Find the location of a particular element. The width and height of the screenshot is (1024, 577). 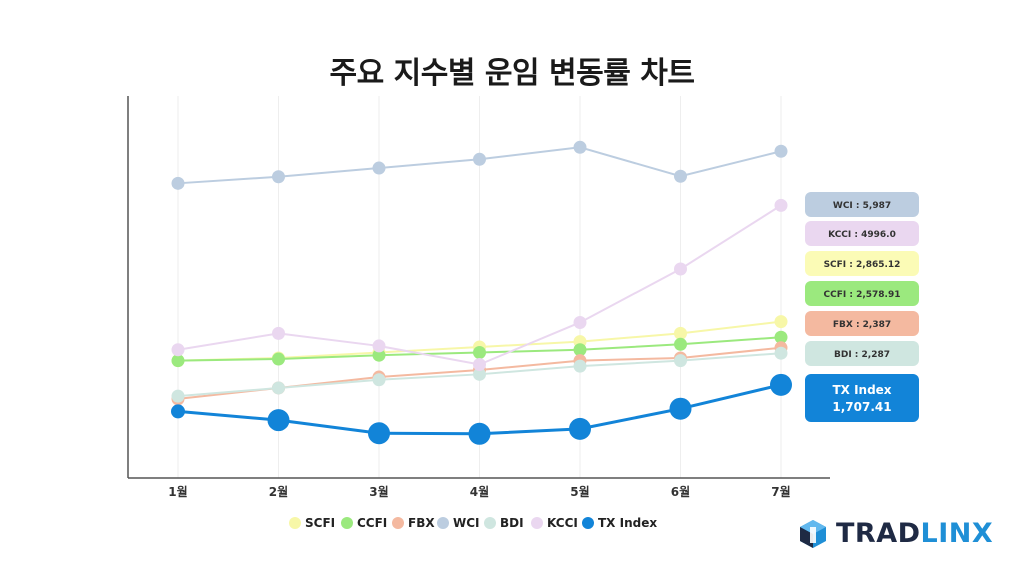

x-tick-label: 4월 is located at coordinates (479, 491).